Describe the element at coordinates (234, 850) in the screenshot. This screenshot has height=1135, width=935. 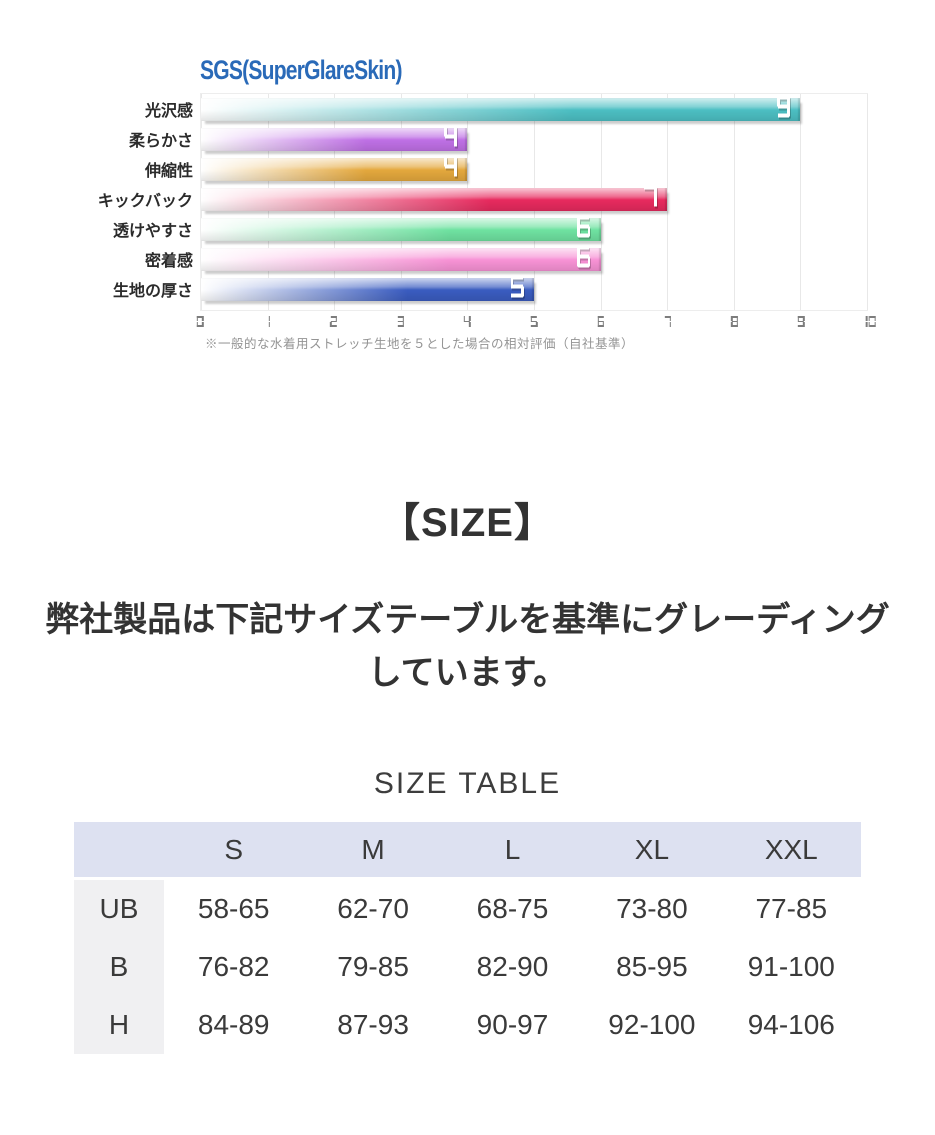
I see `size-table-header-cell: S` at that location.